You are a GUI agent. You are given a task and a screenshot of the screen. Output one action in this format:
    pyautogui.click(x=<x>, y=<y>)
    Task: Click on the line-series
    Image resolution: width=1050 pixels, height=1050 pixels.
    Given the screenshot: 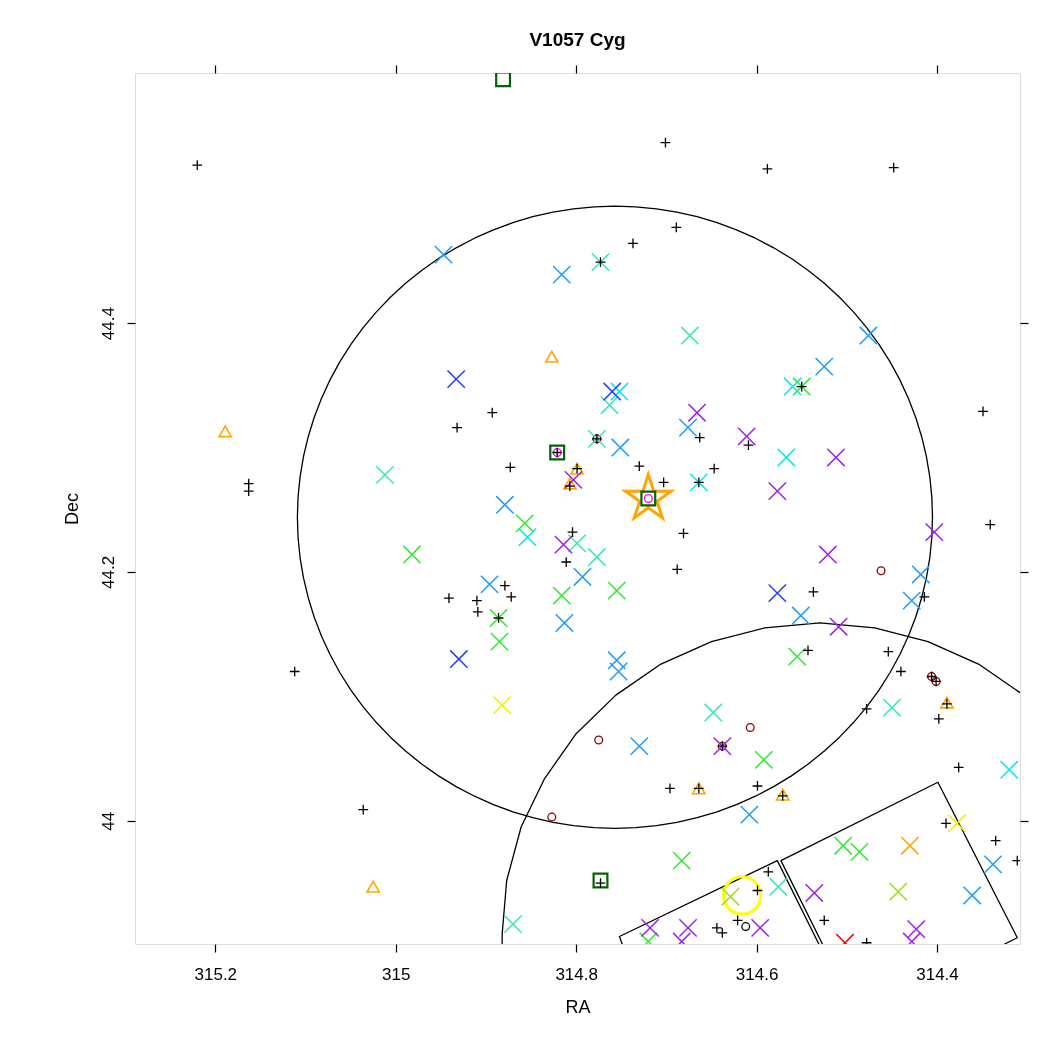 What is the action you would take?
    pyautogui.click(x=899, y=862)
    